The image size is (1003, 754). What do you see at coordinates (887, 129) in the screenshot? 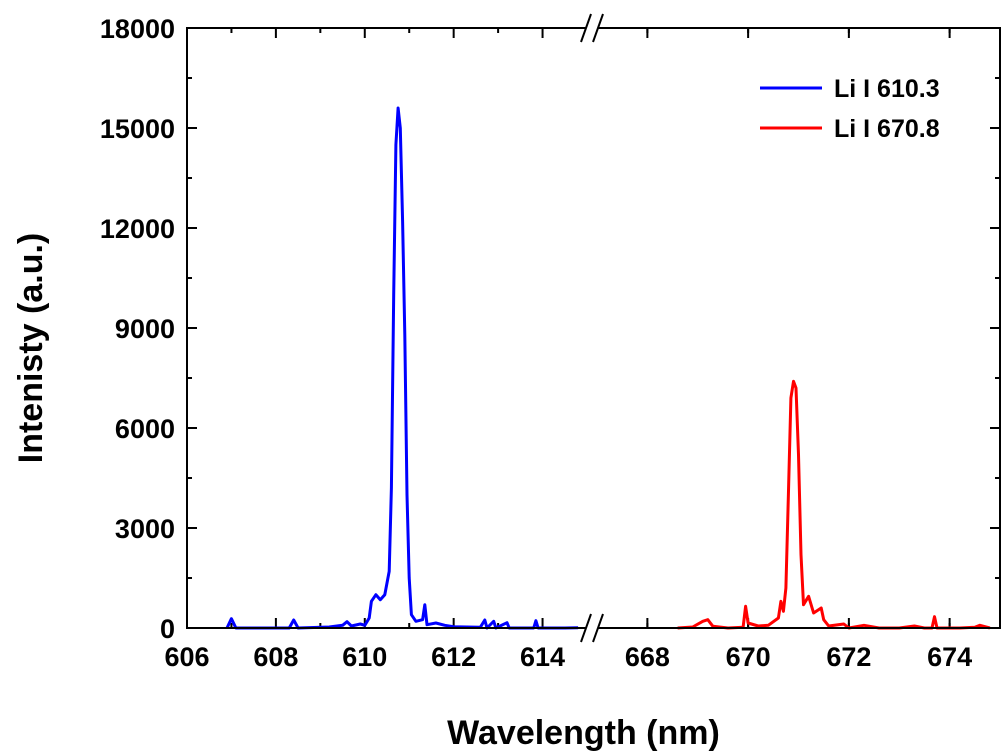
I see `legend-label: Li I 670.8` at bounding box center [887, 129].